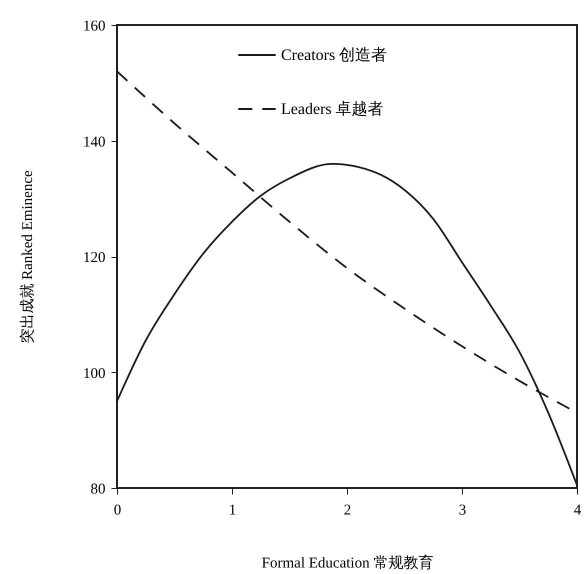 Image resolution: width=587 pixels, height=574 pixels. What do you see at coordinates (348, 510) in the screenshot?
I see `x-tick-label: 2` at bounding box center [348, 510].